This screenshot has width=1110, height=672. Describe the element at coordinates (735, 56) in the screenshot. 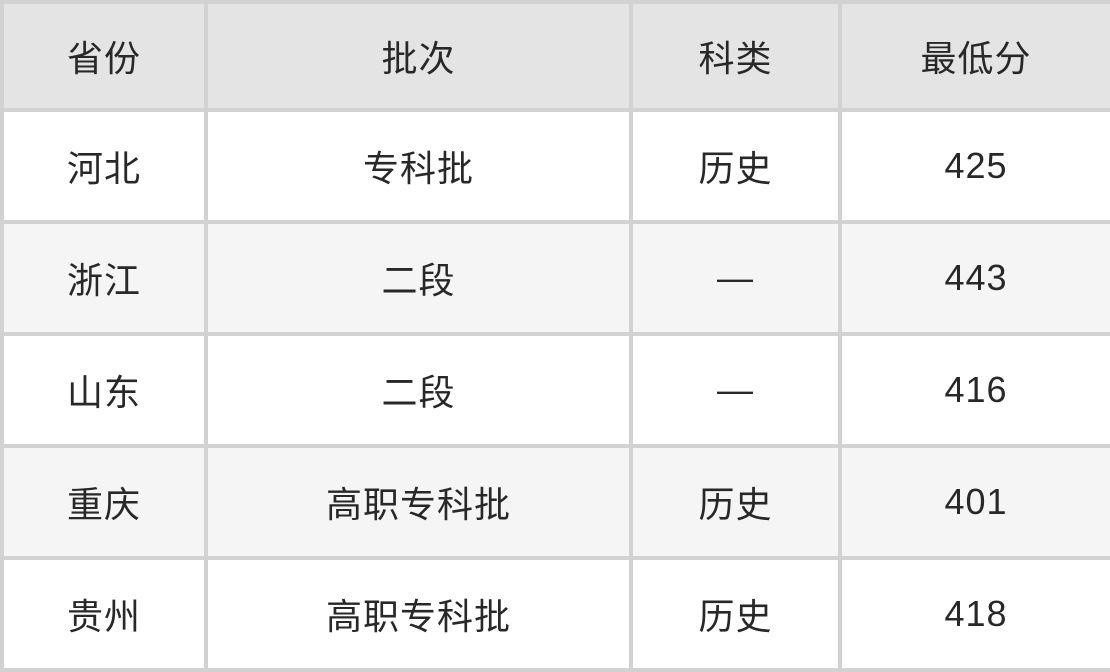

I see `col-header-category: 科类` at that location.